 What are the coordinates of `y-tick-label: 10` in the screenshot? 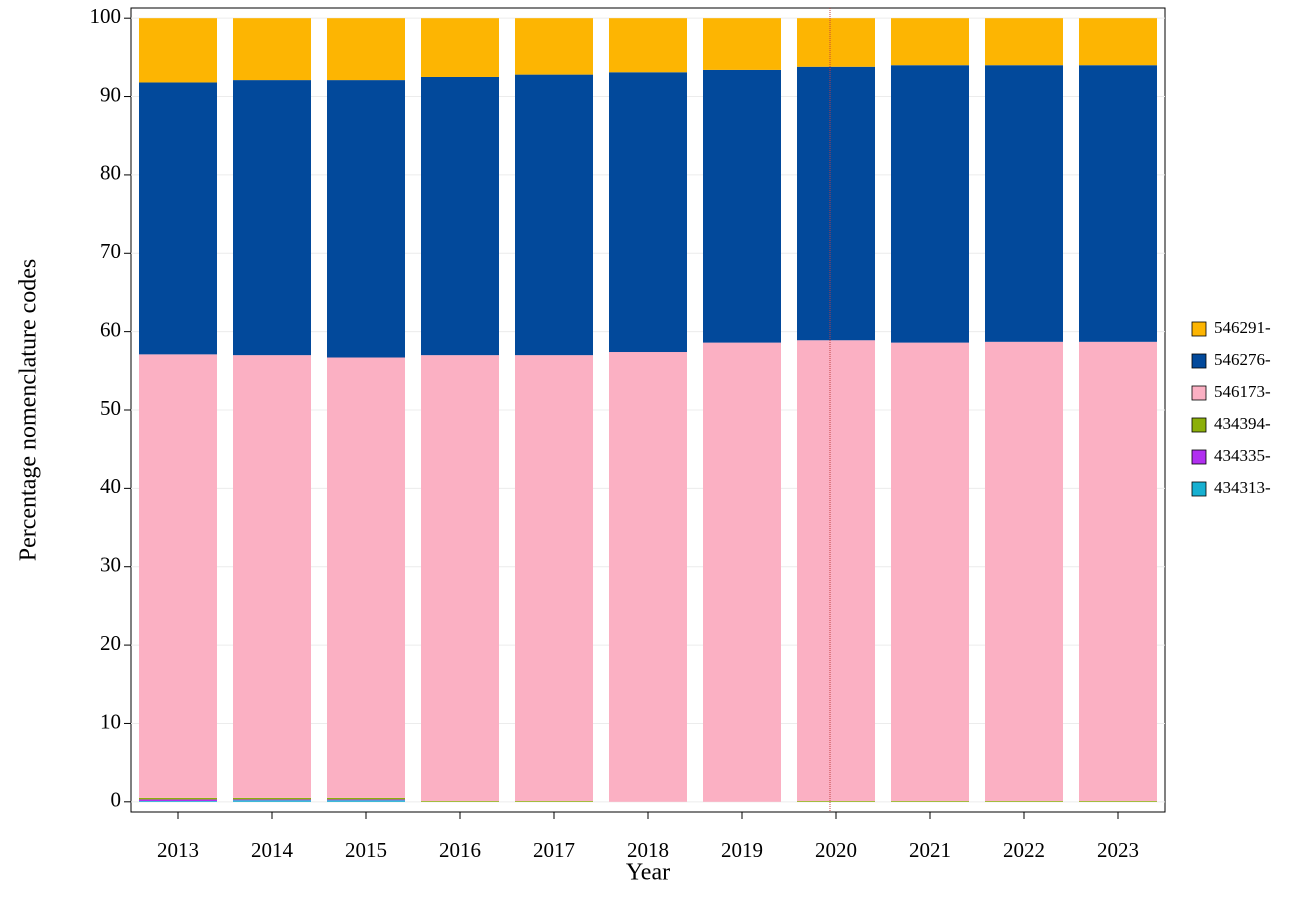 It's located at (110, 721).